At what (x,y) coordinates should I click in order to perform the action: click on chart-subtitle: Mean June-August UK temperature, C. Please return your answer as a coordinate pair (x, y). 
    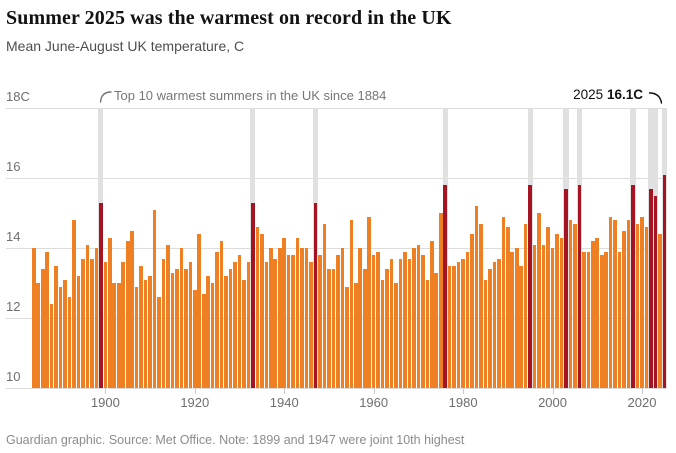
    Looking at the image, I should click on (125, 46).